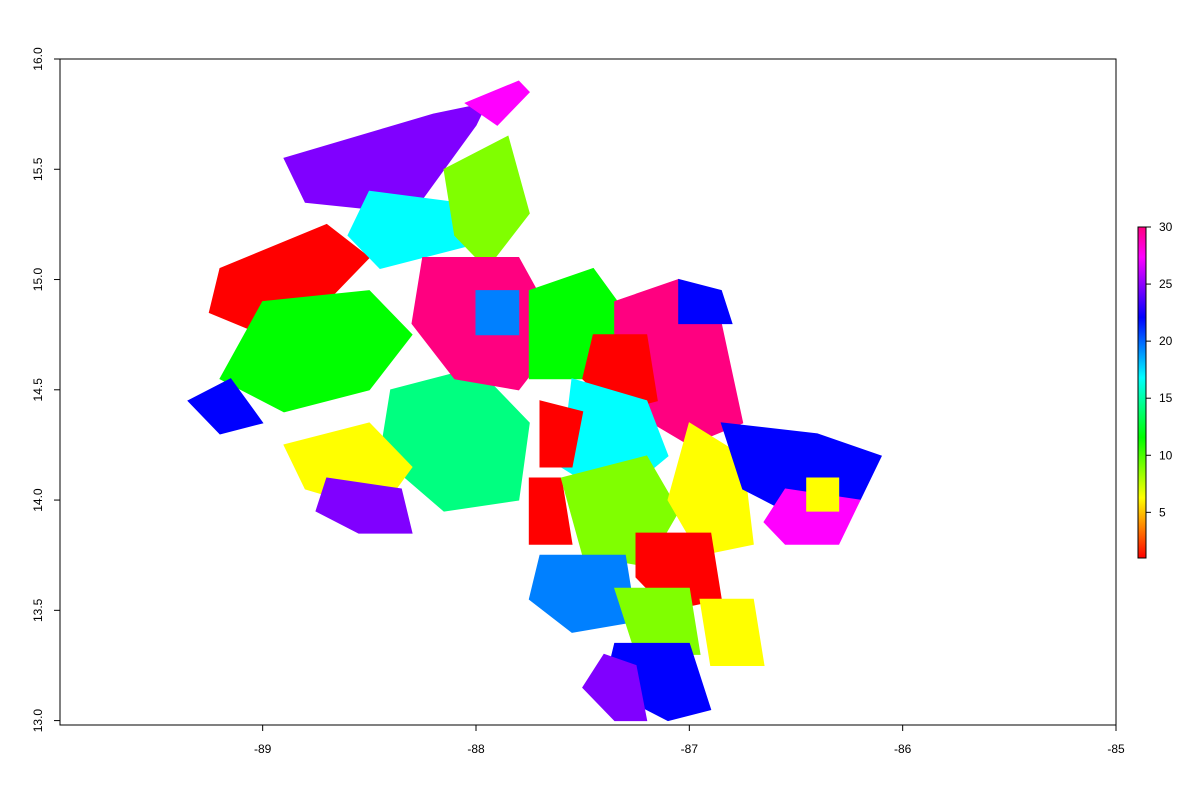  I want to click on x-tick-label: -89, so click(263, 749).